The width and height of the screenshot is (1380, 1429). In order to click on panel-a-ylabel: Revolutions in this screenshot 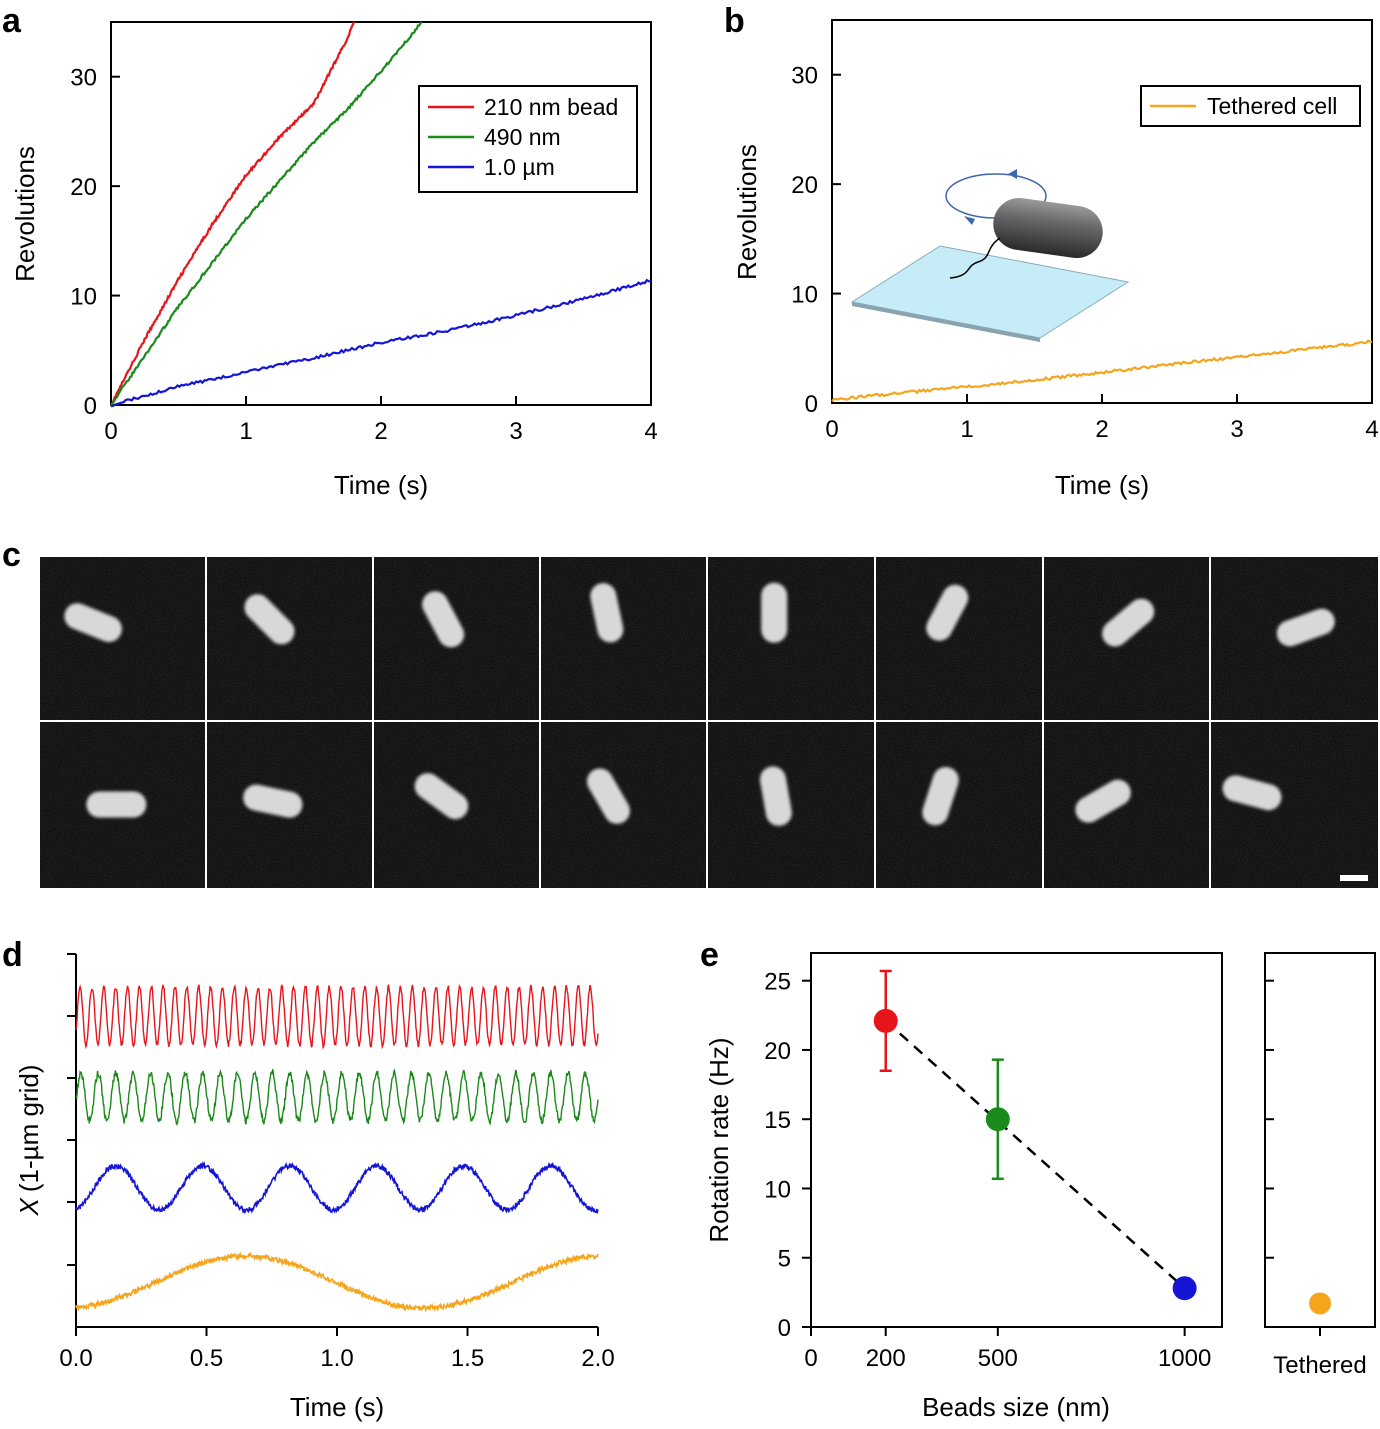, I will do `click(25, 214)`.